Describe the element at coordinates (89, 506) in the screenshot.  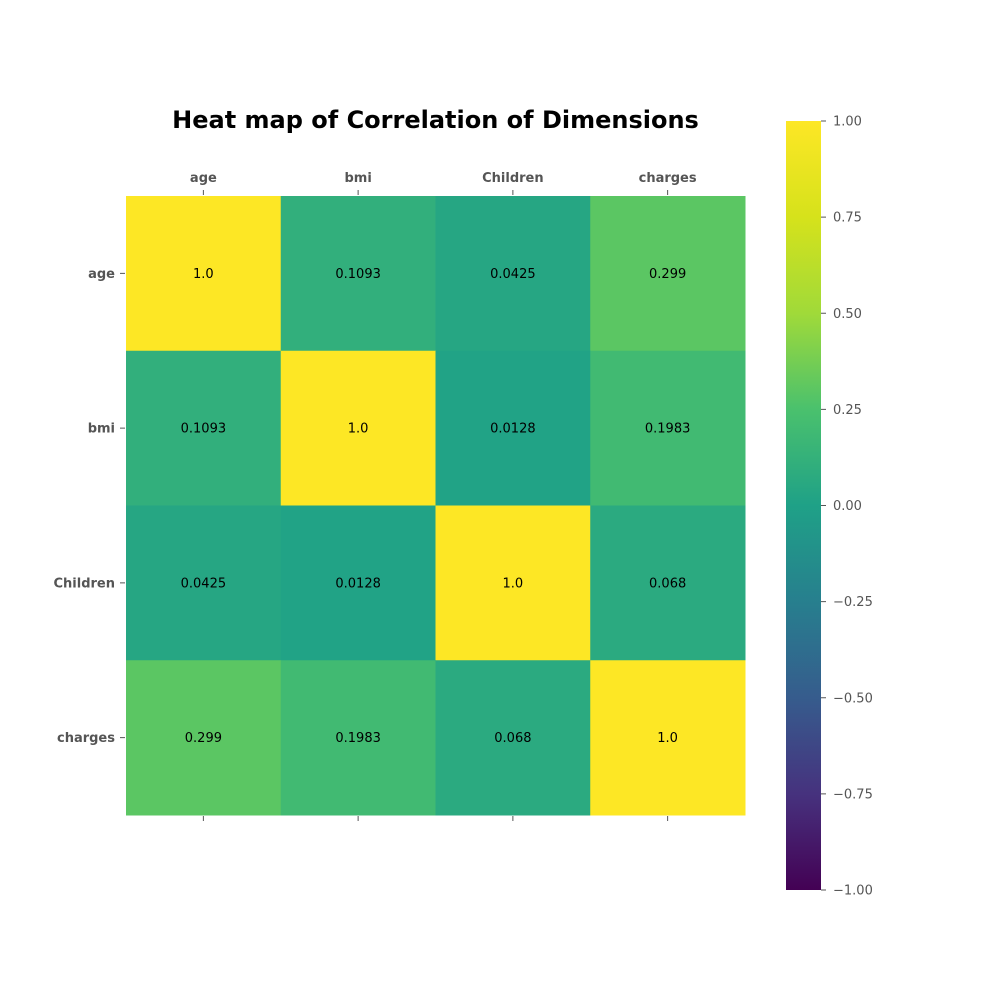
I see `y-axis-ticks: age bmi Children charges` at that location.